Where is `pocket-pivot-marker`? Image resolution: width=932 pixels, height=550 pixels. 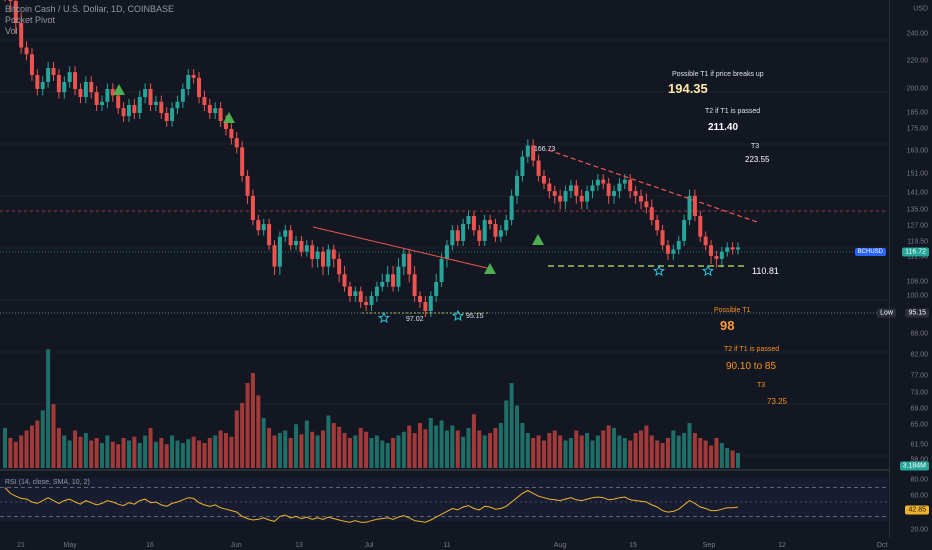
pocket-pivot-marker is located at coordinates (490, 268).